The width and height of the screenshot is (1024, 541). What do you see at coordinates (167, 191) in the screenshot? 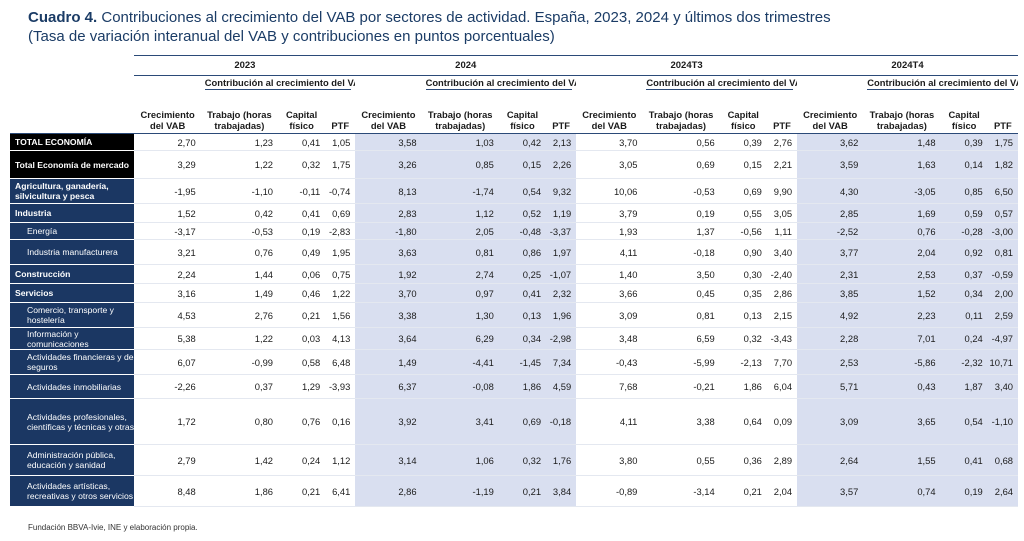
I see `value-cell: -1,95` at bounding box center [167, 191].